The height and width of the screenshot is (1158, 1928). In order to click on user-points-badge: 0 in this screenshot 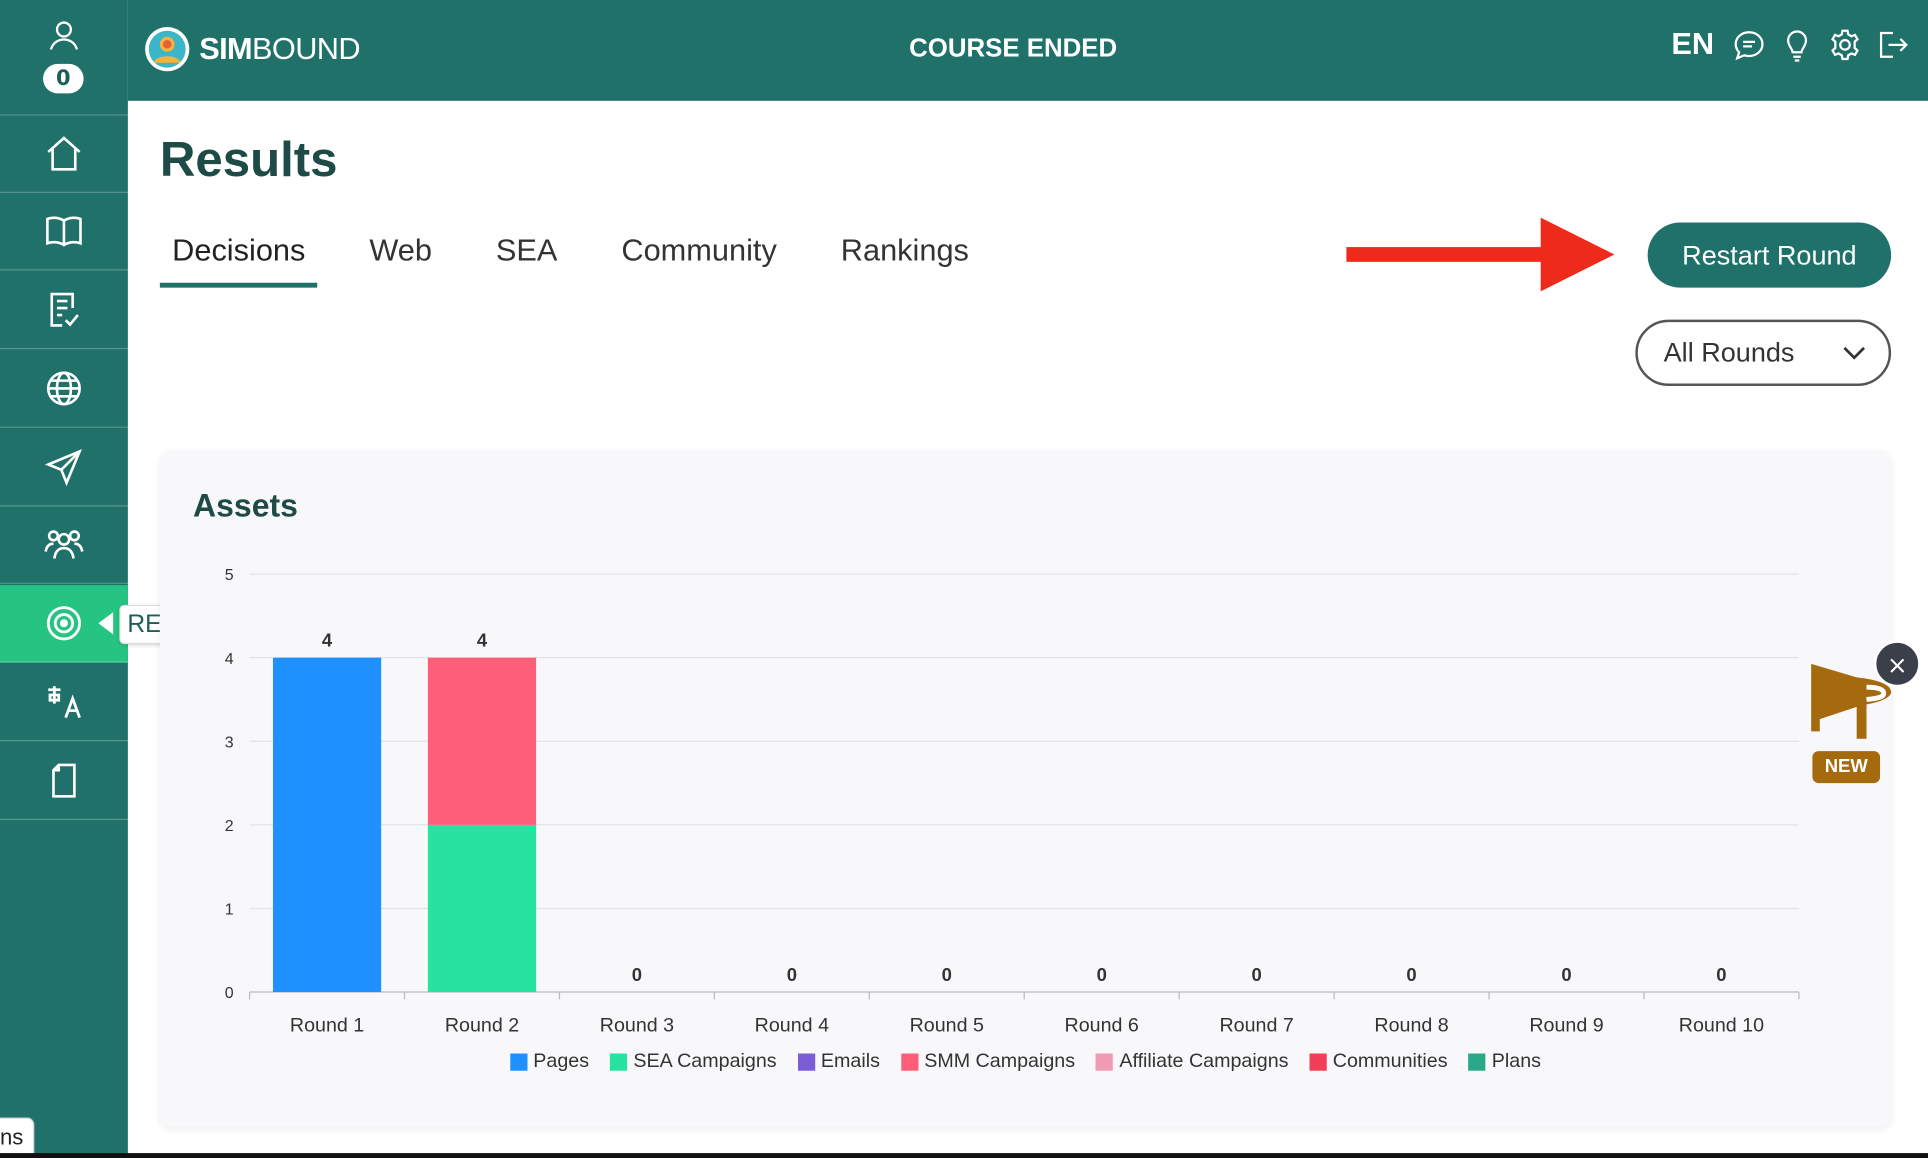, I will do `click(63, 78)`.